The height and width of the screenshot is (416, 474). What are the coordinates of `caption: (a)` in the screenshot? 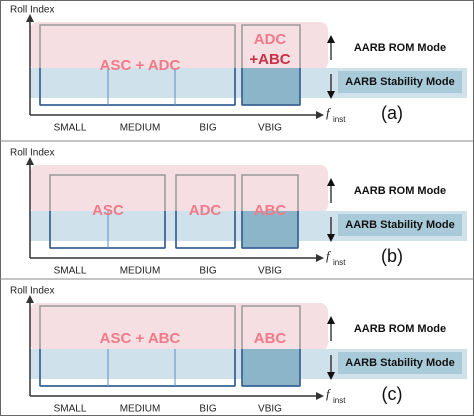 It's located at (392, 113).